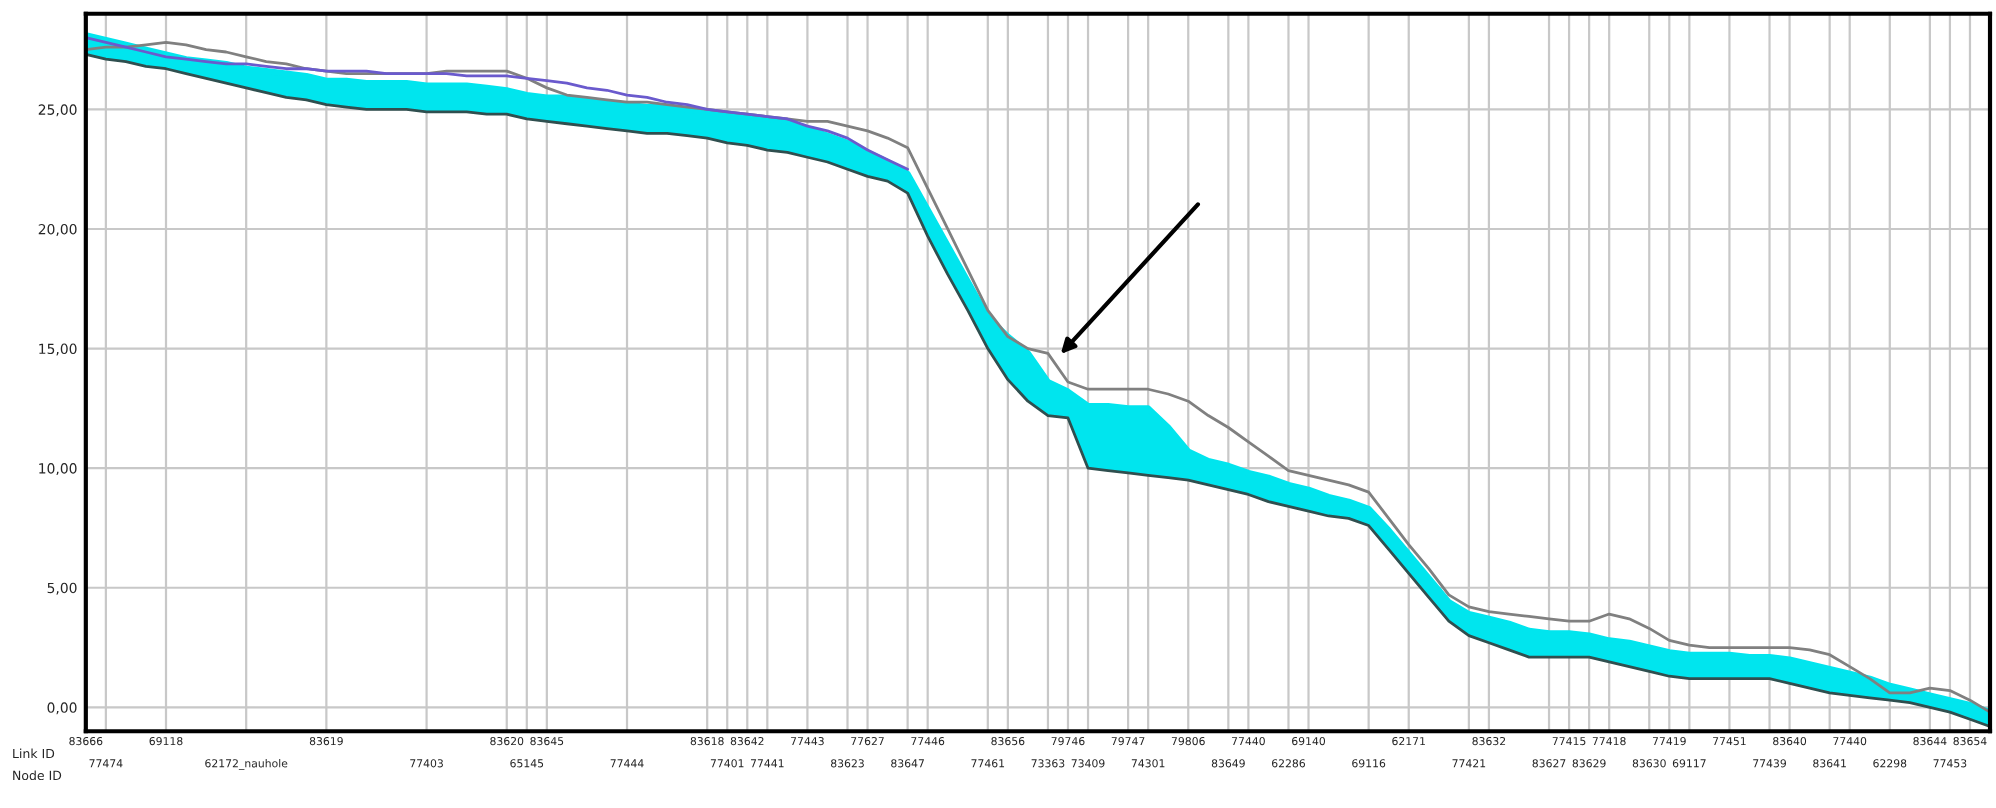 This screenshot has height=808, width=1996. I want to click on line-series, so click(497, 103).